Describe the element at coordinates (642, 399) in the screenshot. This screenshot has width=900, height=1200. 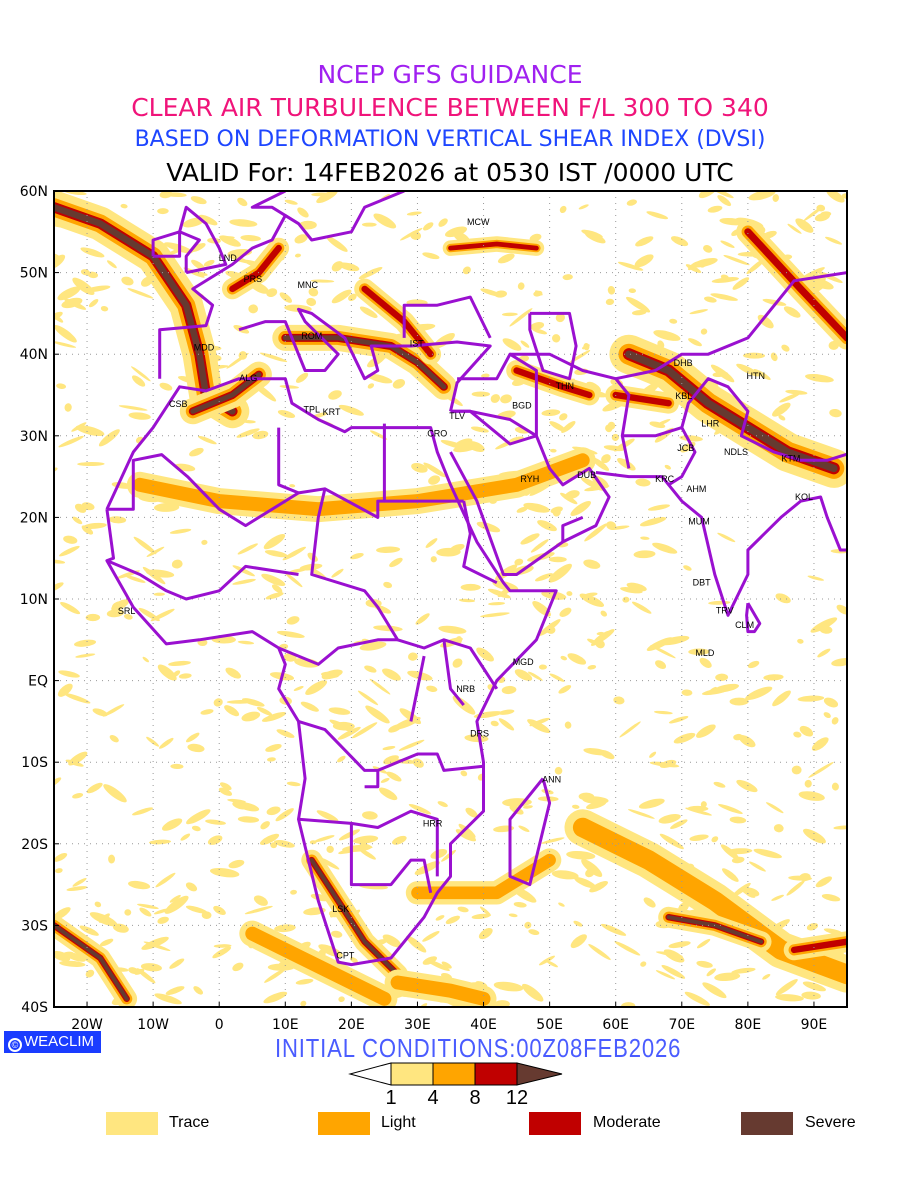
I see `moderate-band` at that location.